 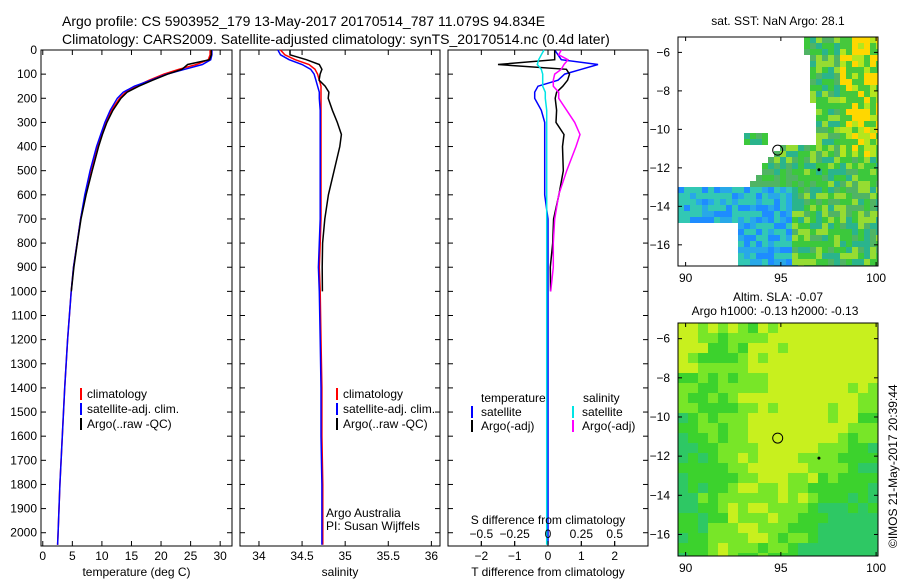 I want to click on legend-label: Argo(..raw -QC), so click(x=385, y=424).